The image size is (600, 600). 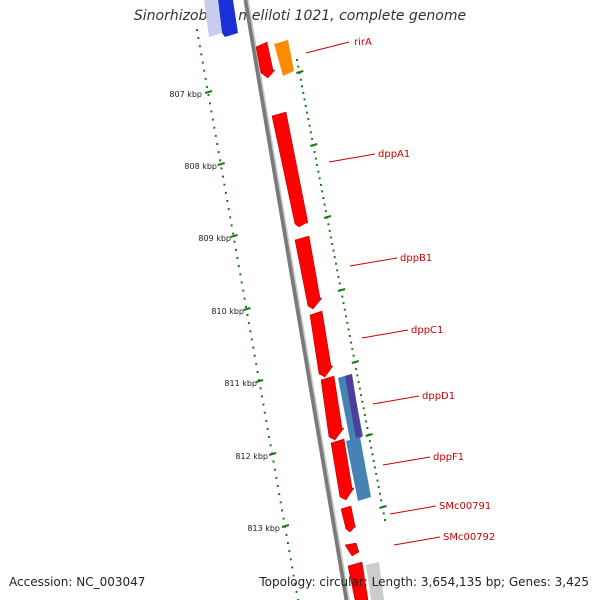 What do you see at coordinates (352, 549) in the screenshot?
I see `gene-arrow-SMc00792` at bounding box center [352, 549].